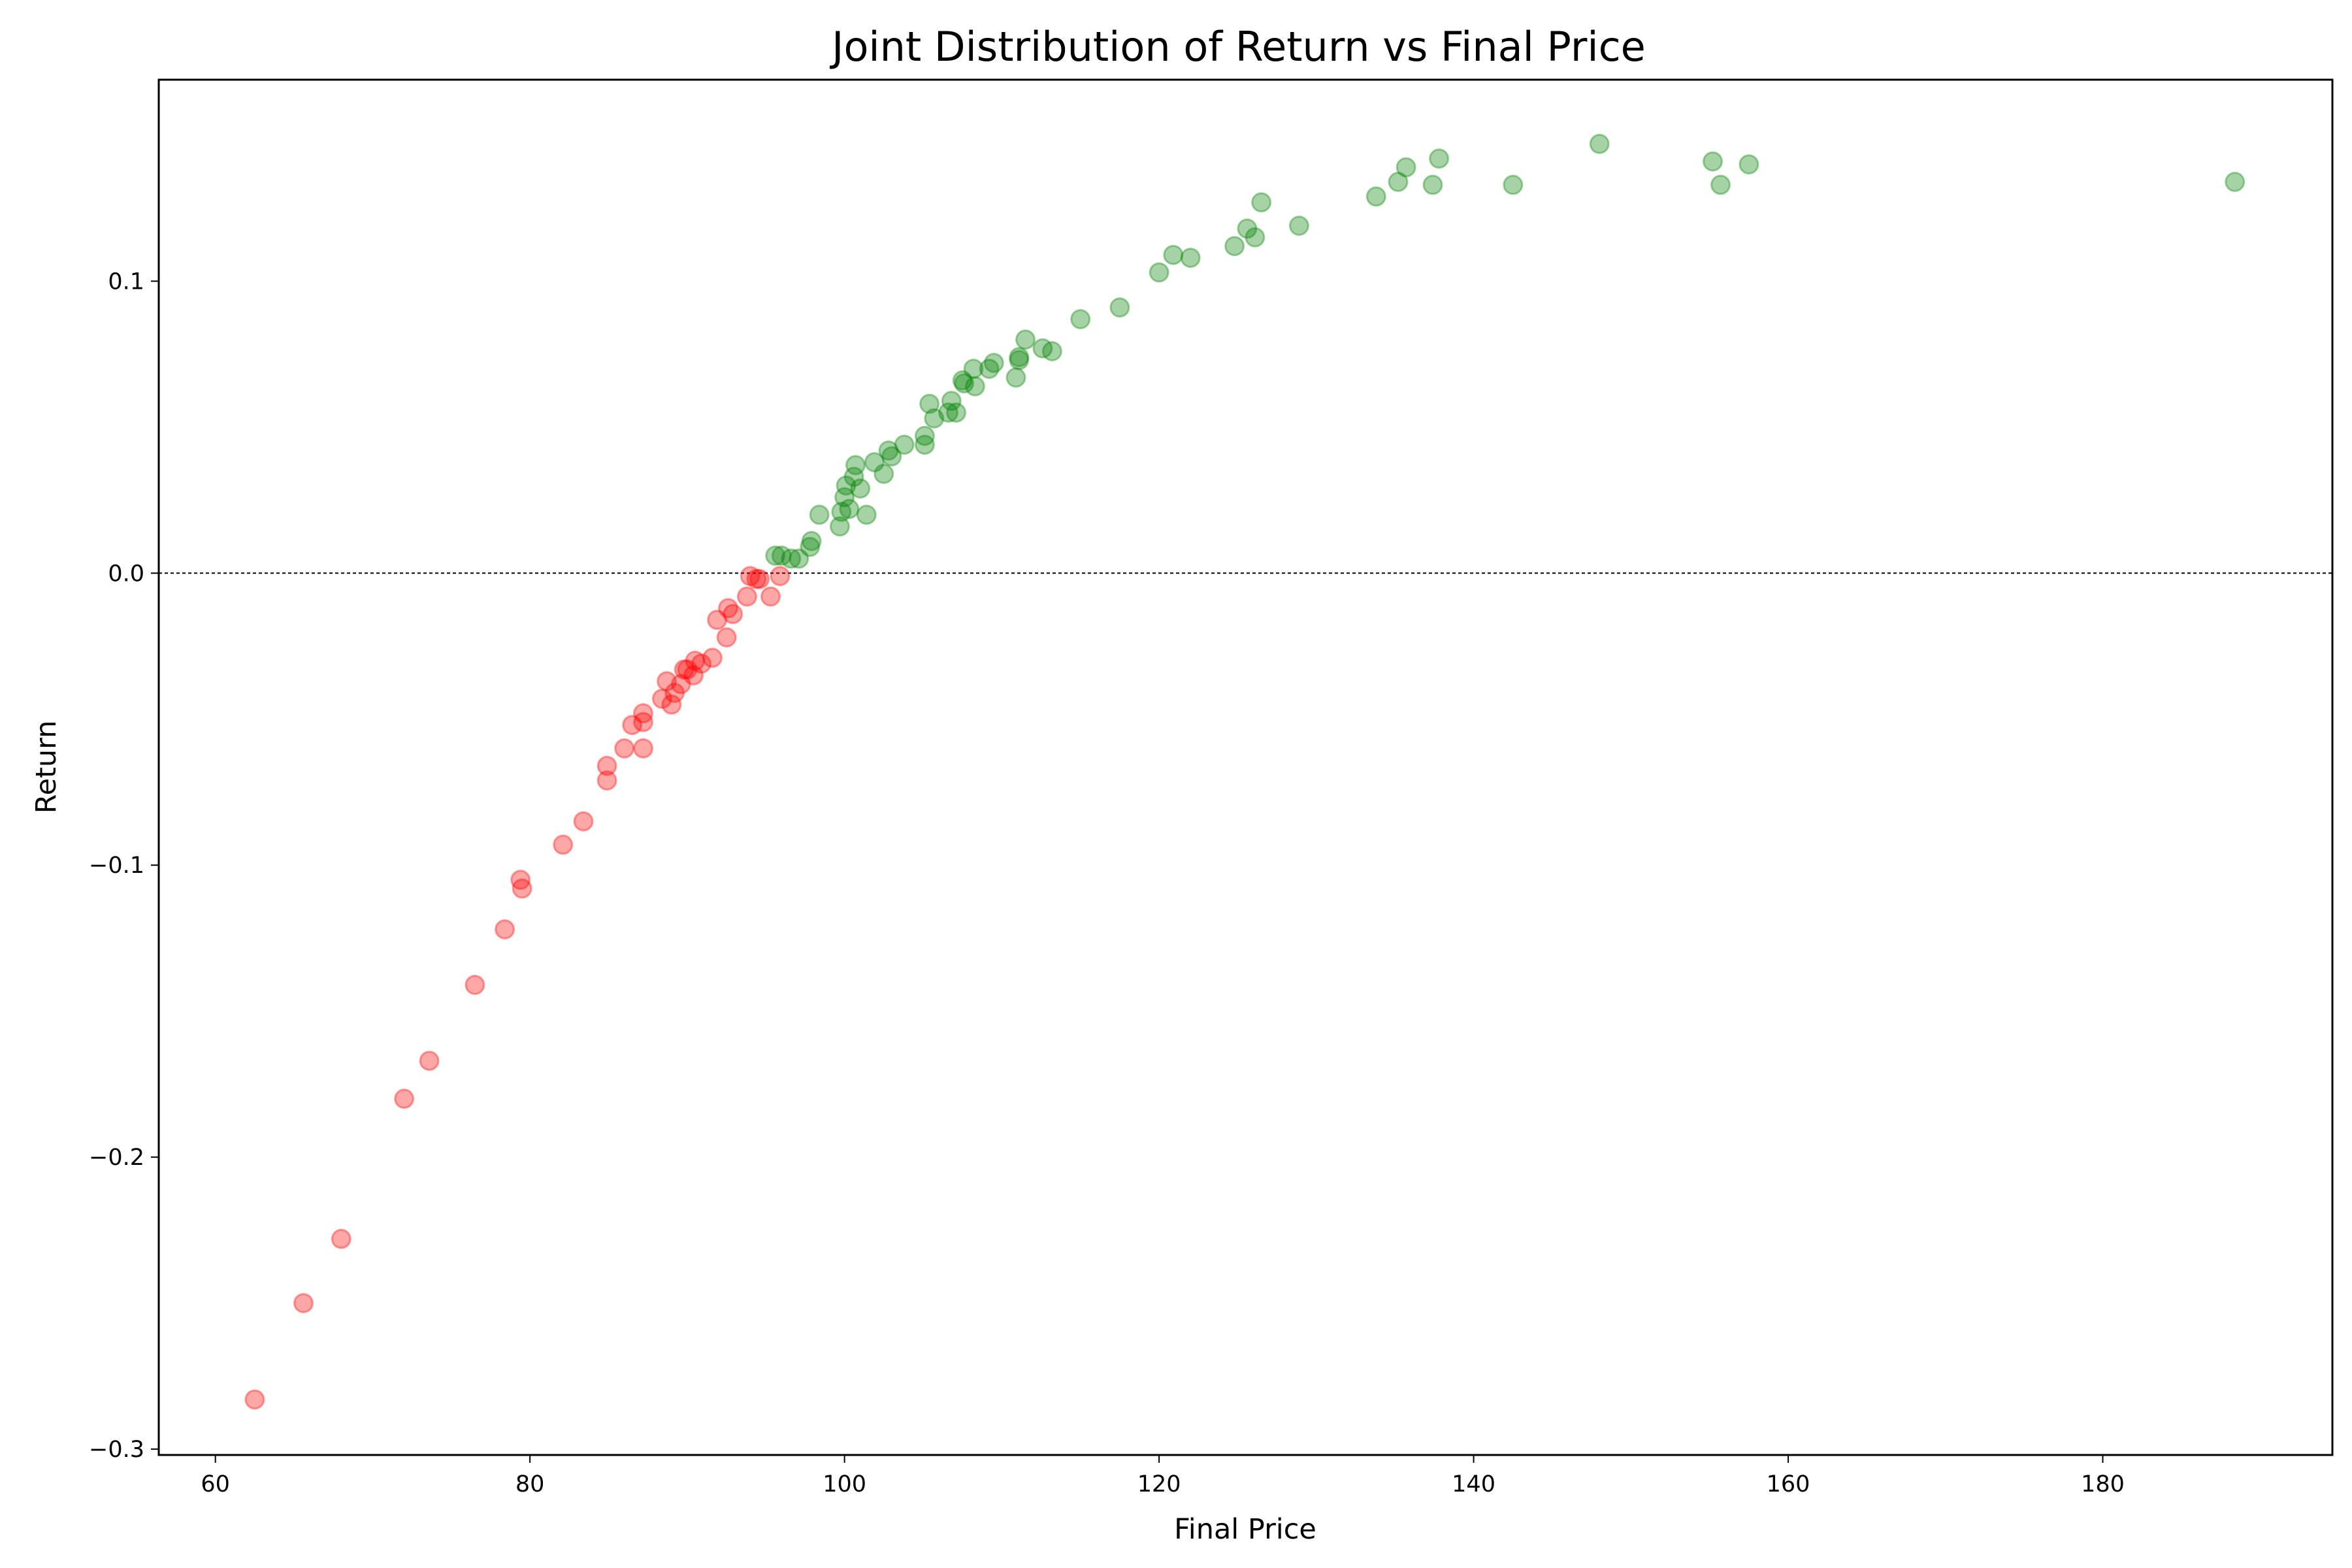 Image resolution: width=2352 pixels, height=1568 pixels. Describe the element at coordinates (116, 1450) in the screenshot. I see `y-tick-label: −0.3` at that location.